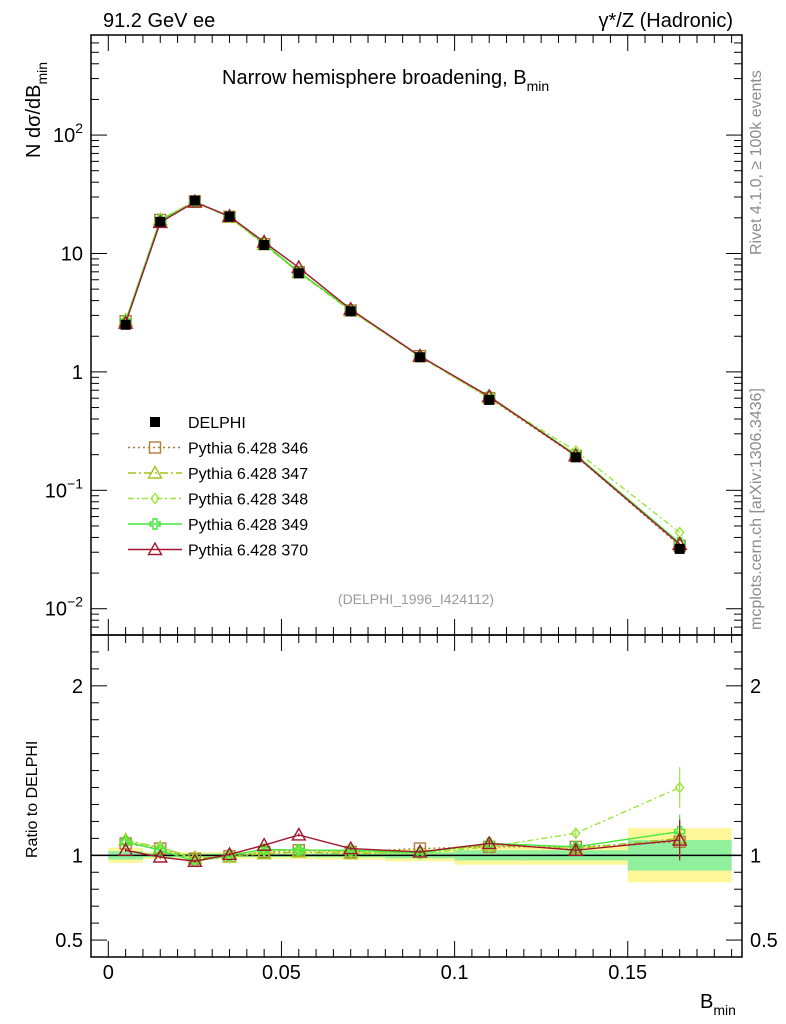  What do you see at coordinates (755, 856) in the screenshot?
I see `ratio-y-tick-label-right: 1` at bounding box center [755, 856].